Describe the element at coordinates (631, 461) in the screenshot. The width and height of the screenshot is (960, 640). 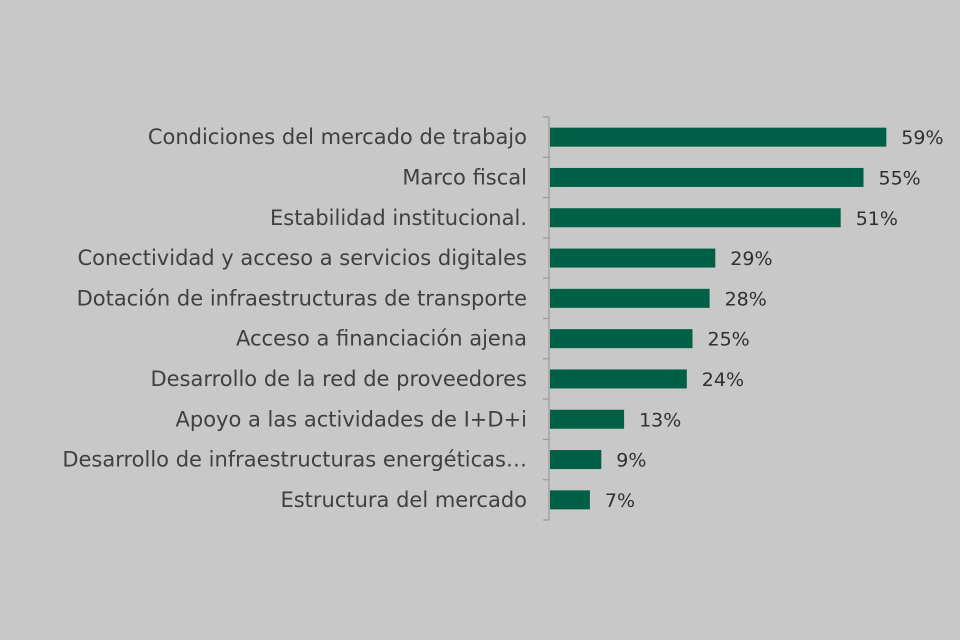
I see `value-label: 9%` at that location.